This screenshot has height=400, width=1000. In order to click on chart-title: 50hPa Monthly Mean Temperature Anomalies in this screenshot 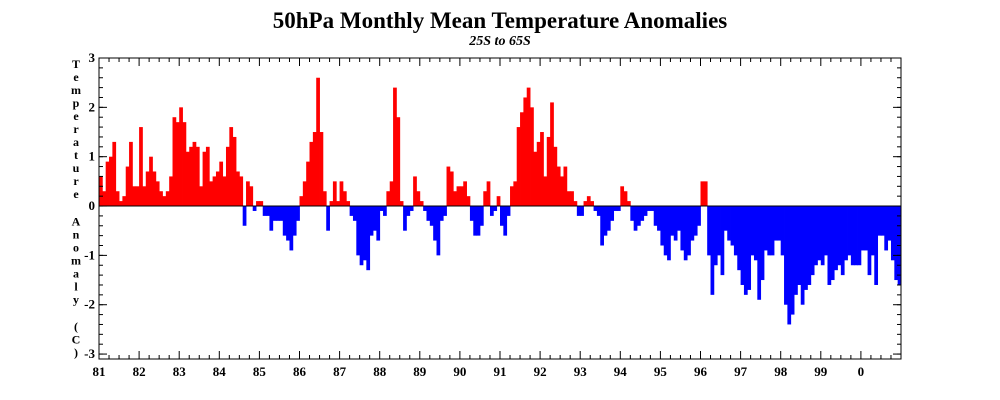, I will do `click(500, 20)`.